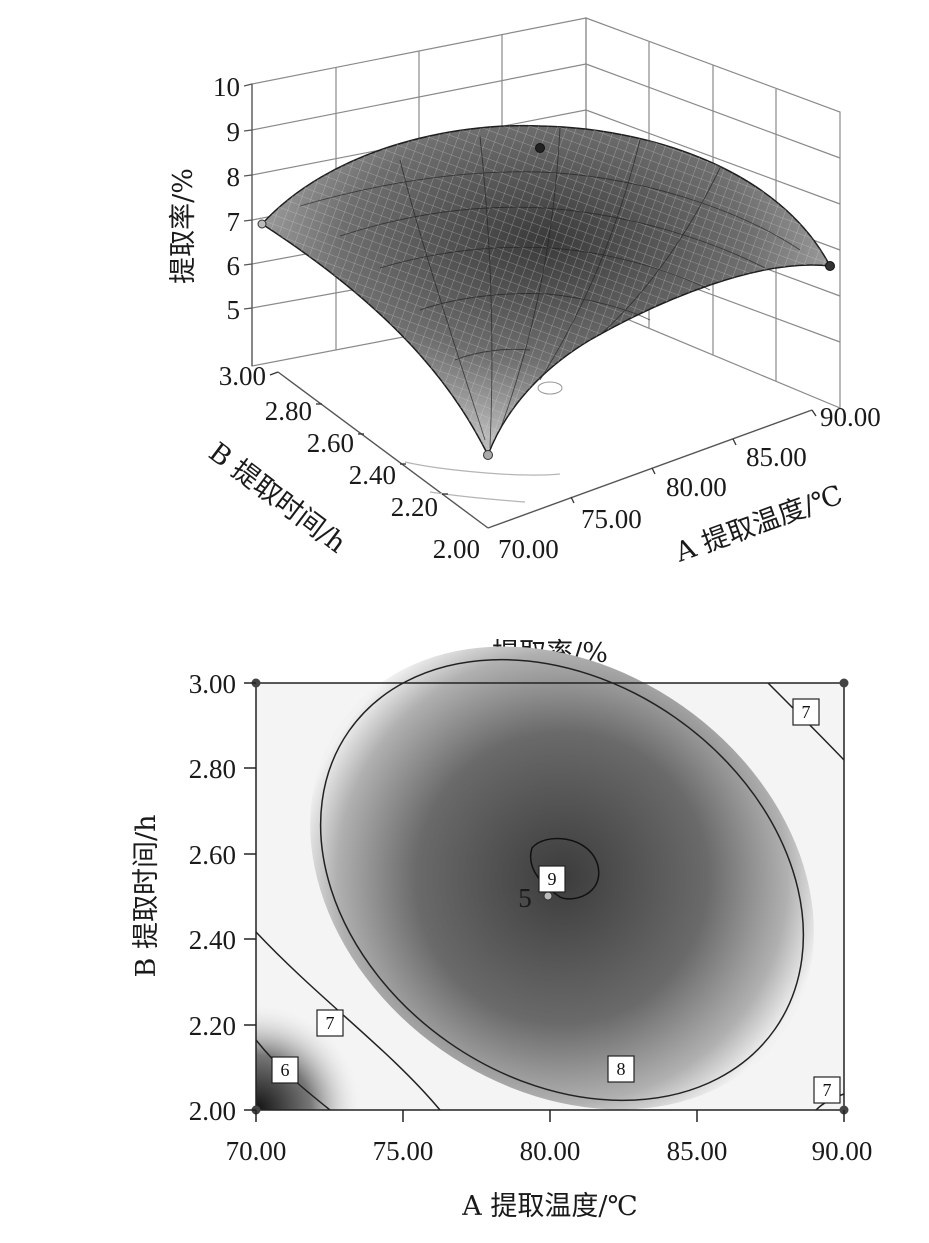  I want to click on contour-label: 6, so click(285, 1070).